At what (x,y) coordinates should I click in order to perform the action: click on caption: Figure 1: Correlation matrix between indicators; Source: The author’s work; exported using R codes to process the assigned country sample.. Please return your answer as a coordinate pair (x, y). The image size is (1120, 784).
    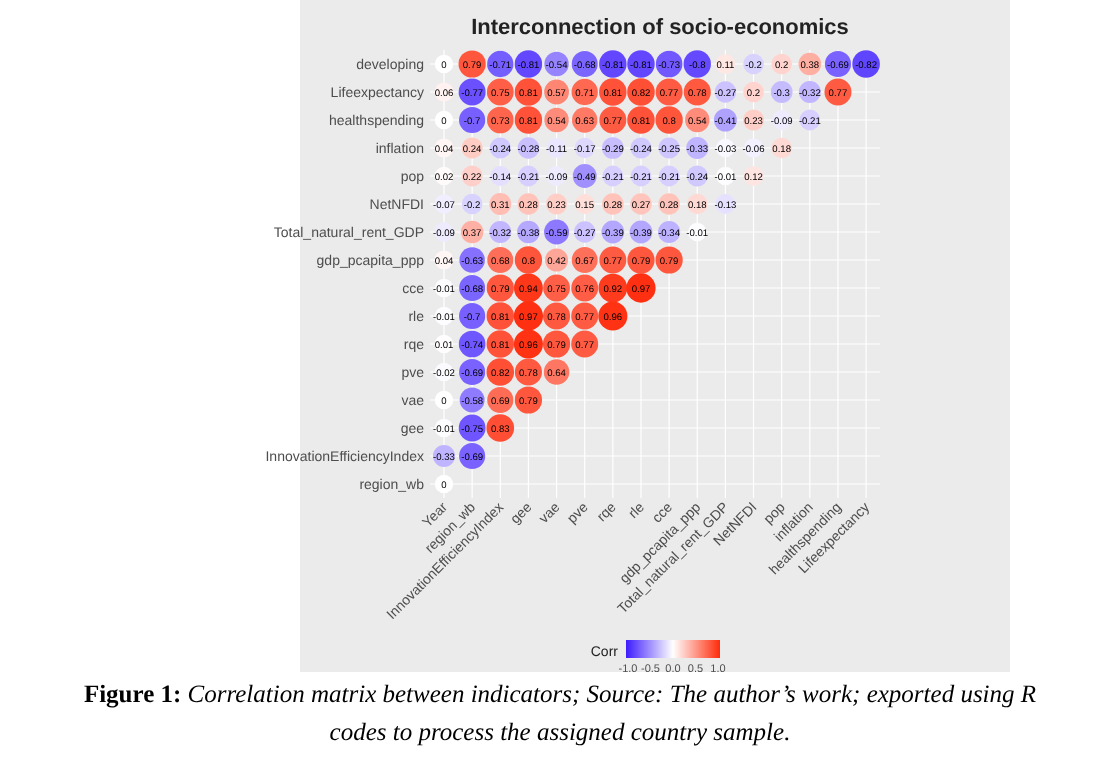
    Looking at the image, I should click on (560, 713).